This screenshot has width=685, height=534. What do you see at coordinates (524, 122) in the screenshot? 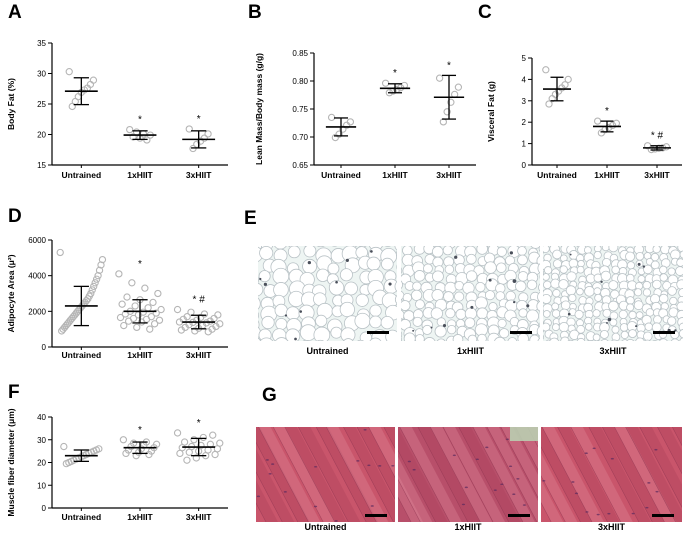
I see `y-tick-label: 2` at bounding box center [524, 122].